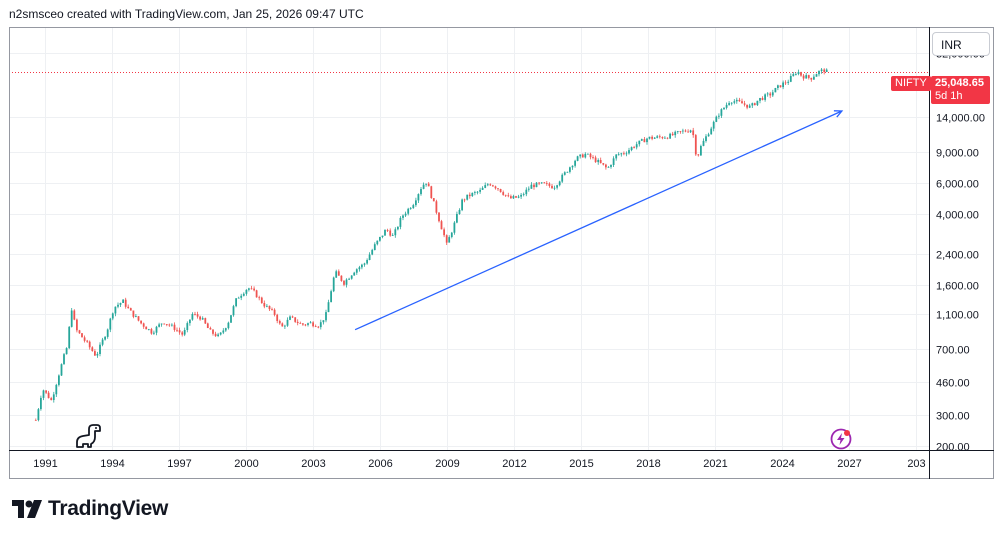  I want to click on symbol-label: NIFTY, so click(911, 83).